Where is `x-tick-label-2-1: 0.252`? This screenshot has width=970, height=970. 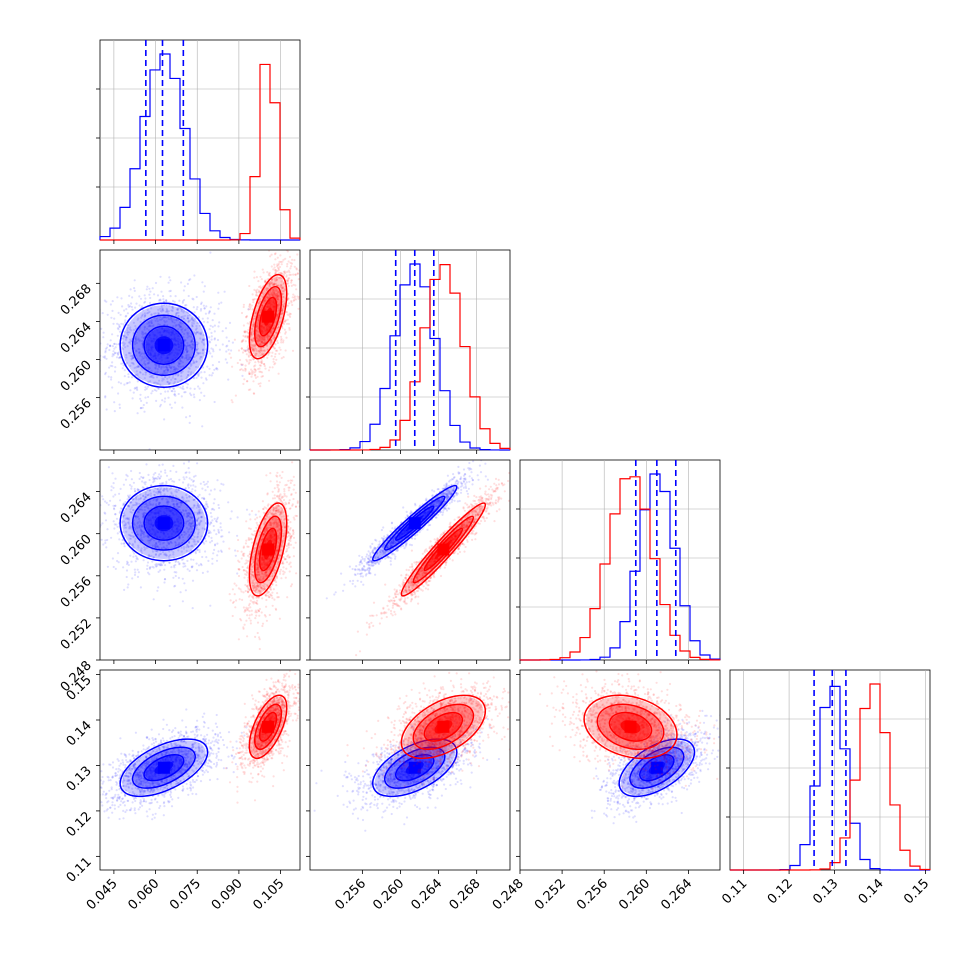
x-tick-label-2-1: 0.252 is located at coordinates (550, 894).